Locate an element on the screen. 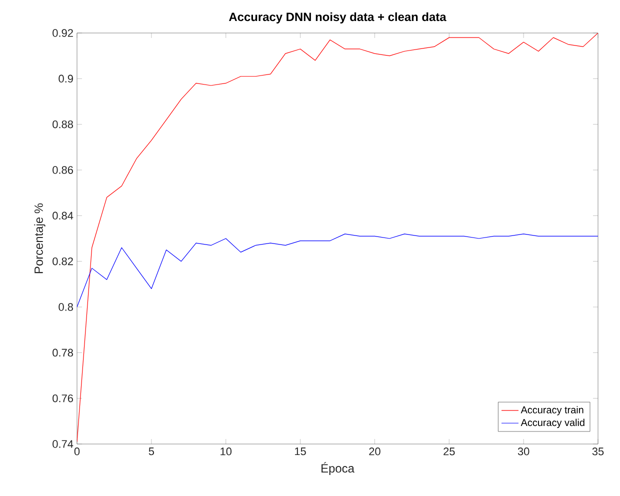  y-tick-label: 0.86 is located at coordinates (62, 170).